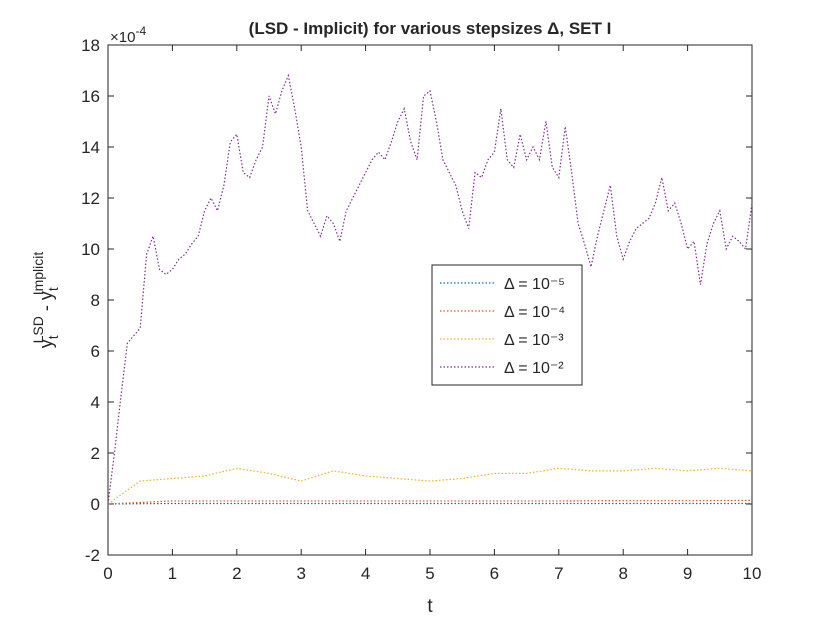  What do you see at coordinates (90, 147) in the screenshot?
I see `y-tick-label: 14` at bounding box center [90, 147].